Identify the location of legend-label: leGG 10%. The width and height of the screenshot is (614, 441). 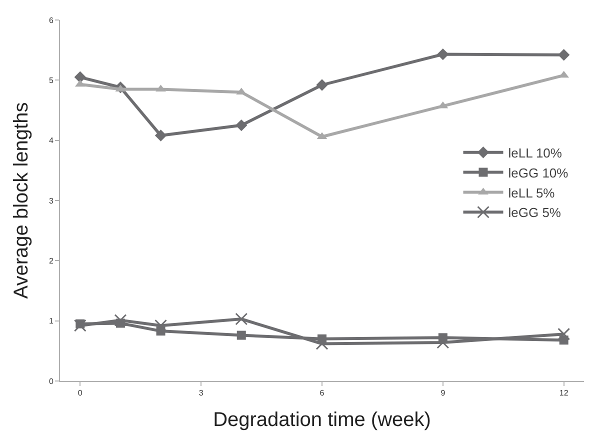
(538, 172).